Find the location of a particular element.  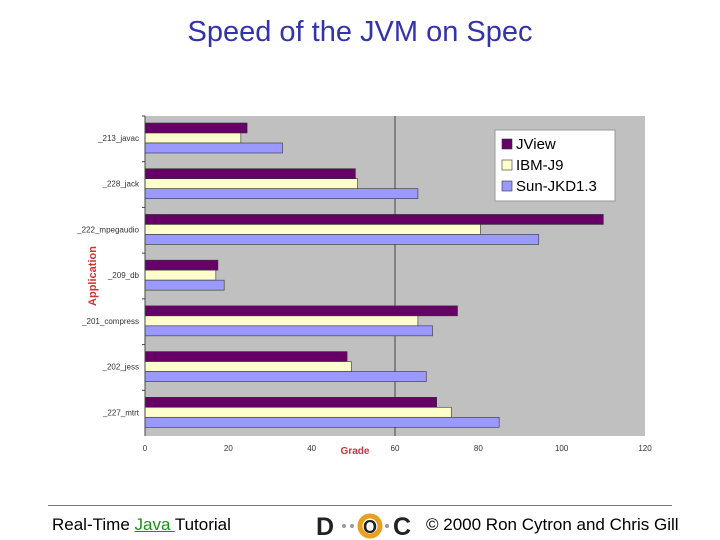

x-axis-label: Grade is located at coordinates (355, 451).